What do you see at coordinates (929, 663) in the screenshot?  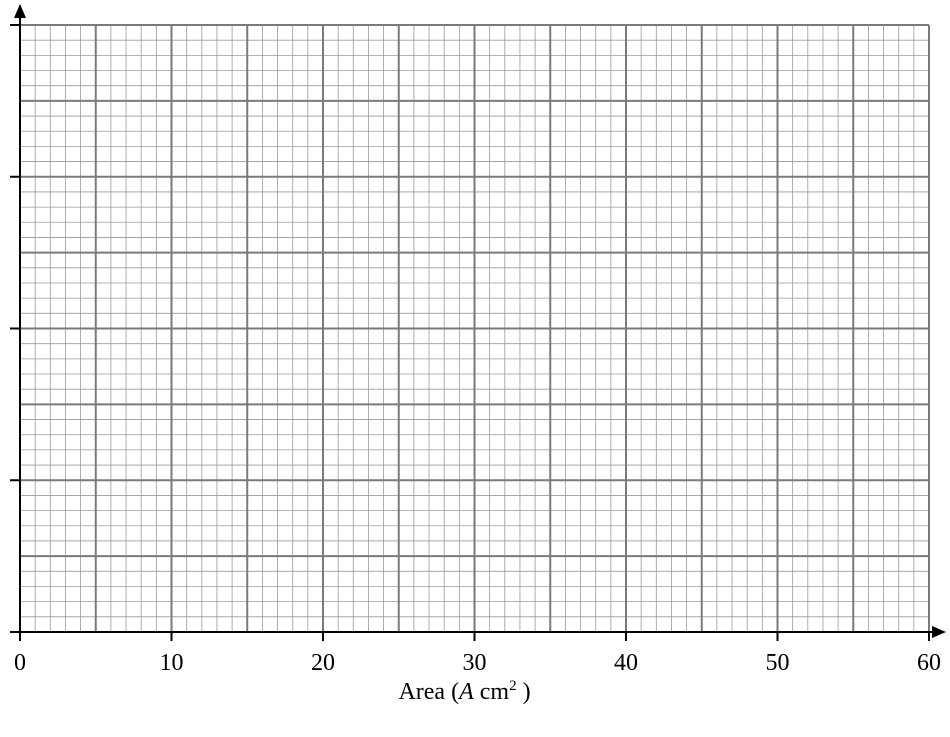 I see `x-tick-label: 60` at bounding box center [929, 663].